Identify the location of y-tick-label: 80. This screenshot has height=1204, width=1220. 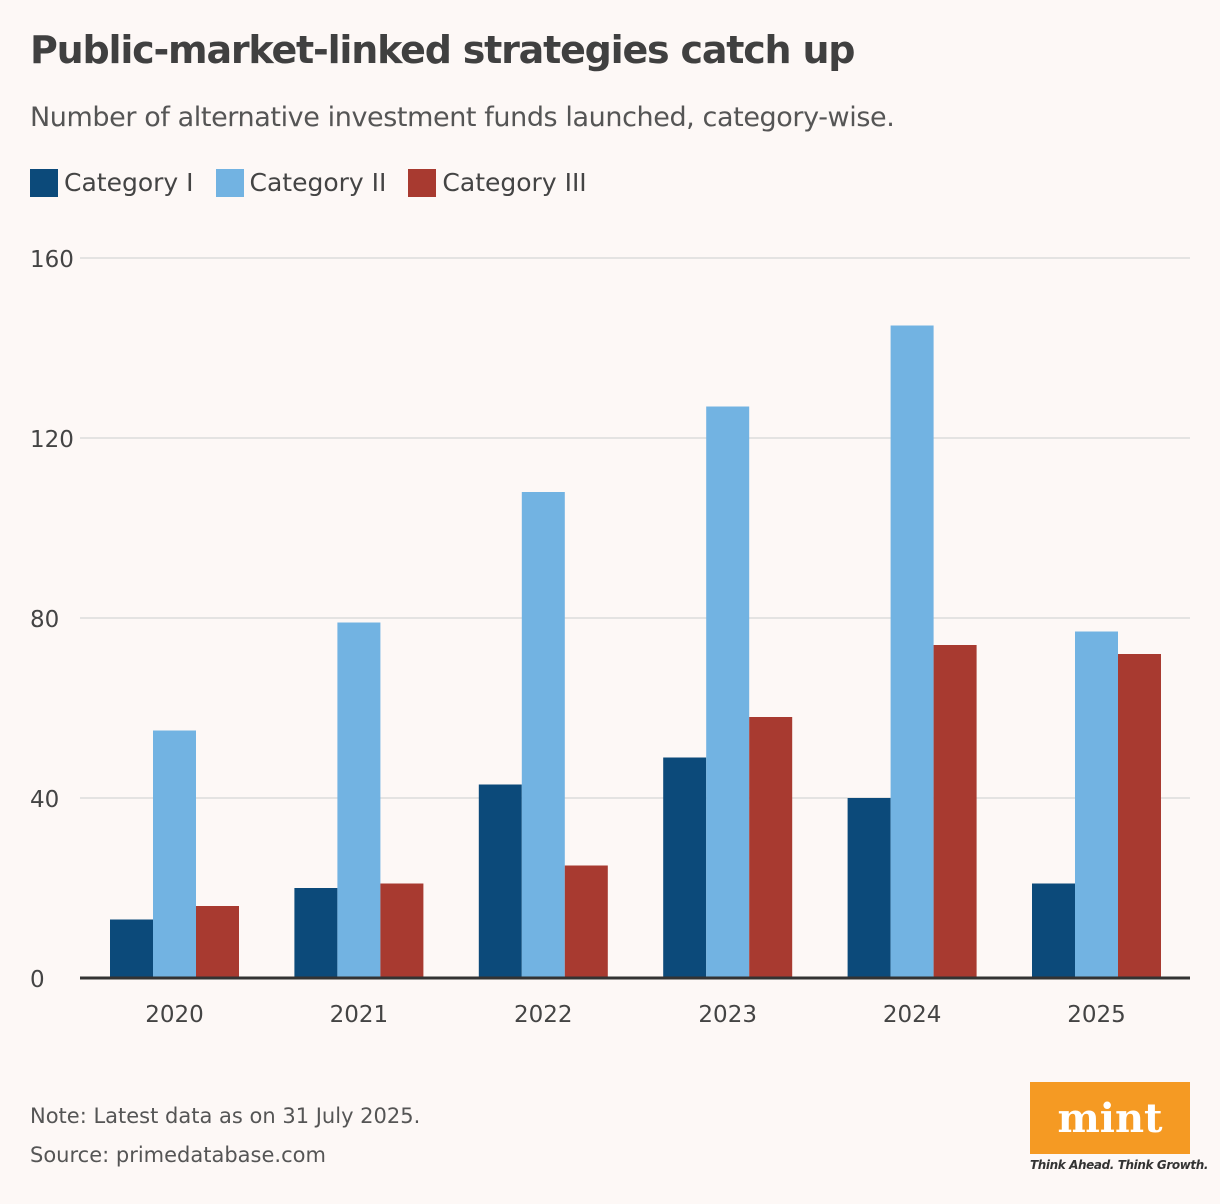
(44, 620).